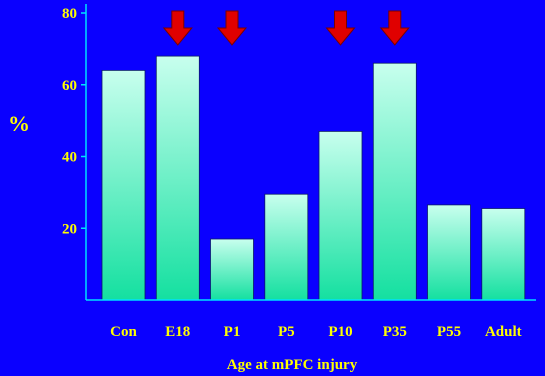 Image resolution: width=545 pixels, height=376 pixels. Describe the element at coordinates (286, 28) in the screenshot. I see `markers` at that location.